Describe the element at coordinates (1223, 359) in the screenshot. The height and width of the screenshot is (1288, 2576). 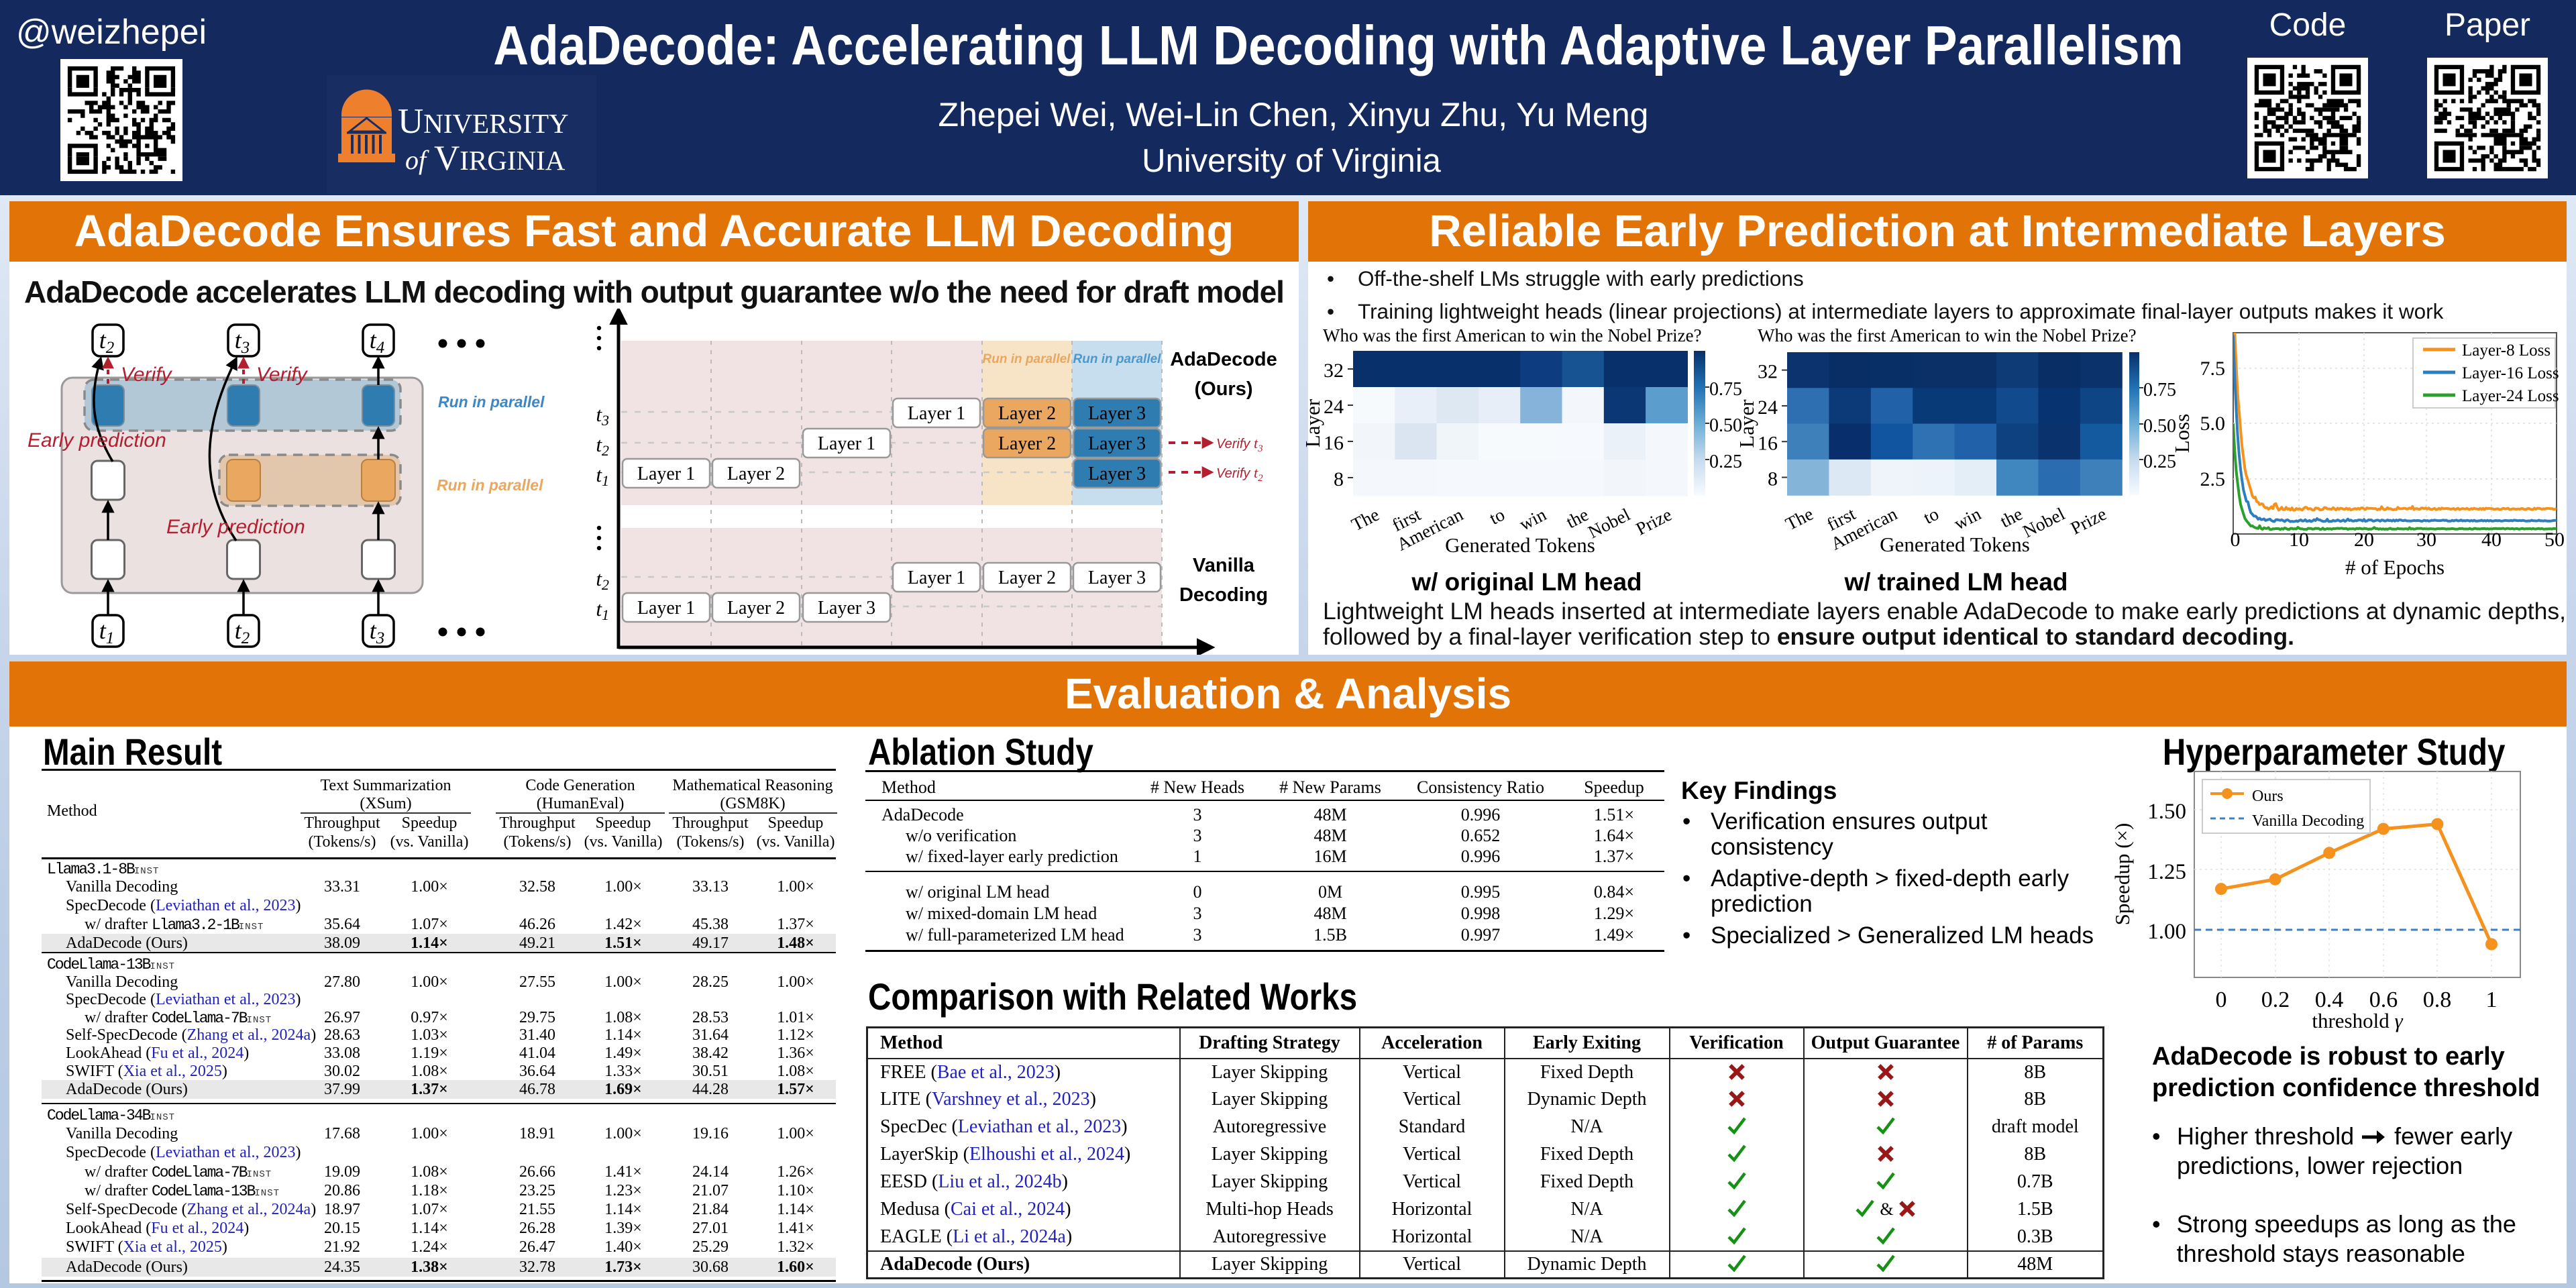
I see `svg-text: AdaDecode` at that location.